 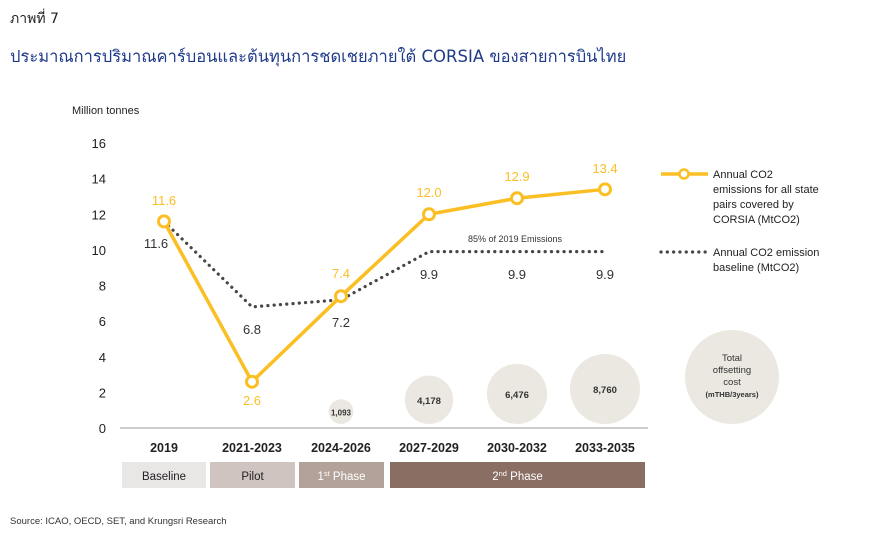 I want to click on x-tick-label: 2024-2026, so click(x=341, y=448).